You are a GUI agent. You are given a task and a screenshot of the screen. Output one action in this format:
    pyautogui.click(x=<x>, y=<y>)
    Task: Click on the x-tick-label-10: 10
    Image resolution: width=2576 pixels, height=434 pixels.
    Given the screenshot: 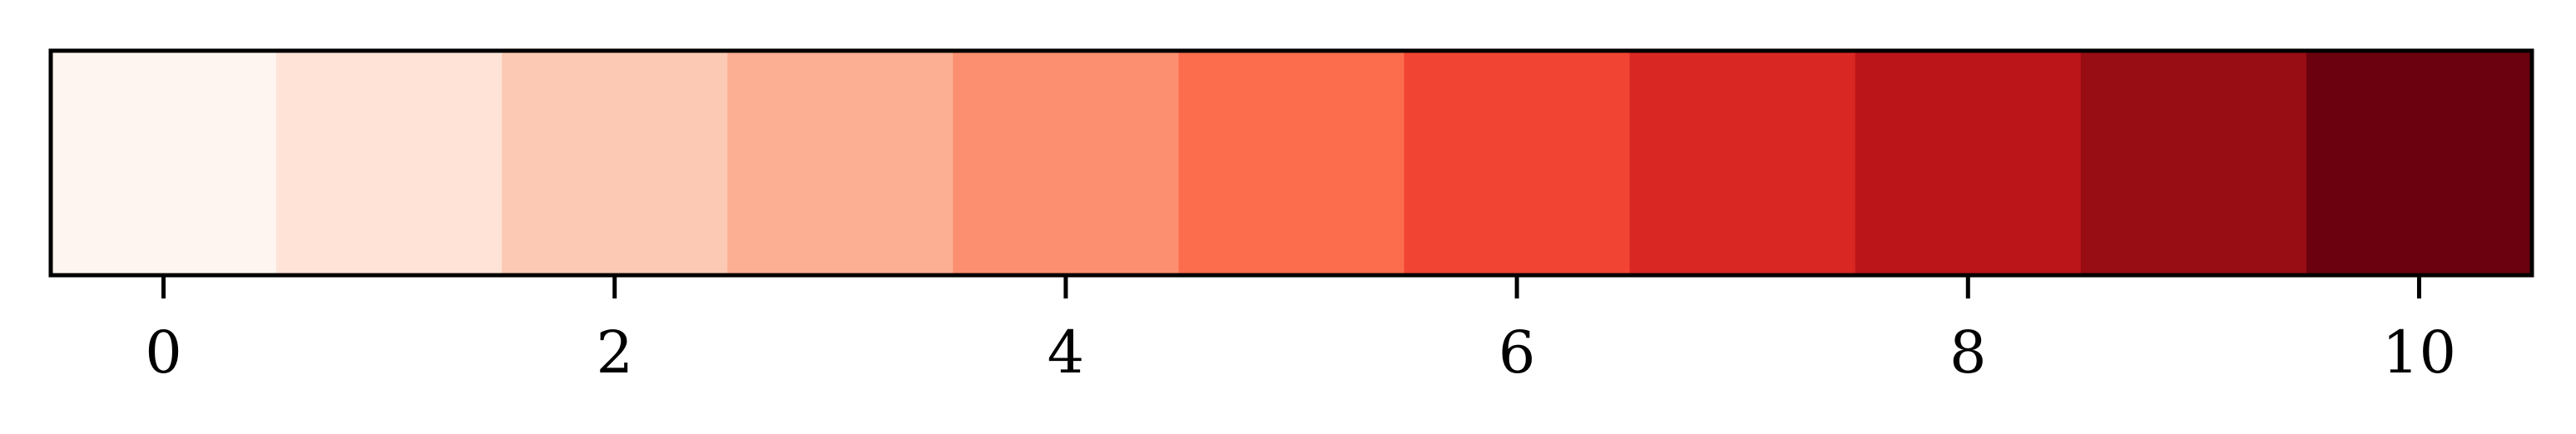 What is the action you would take?
    pyautogui.click(x=2419, y=352)
    